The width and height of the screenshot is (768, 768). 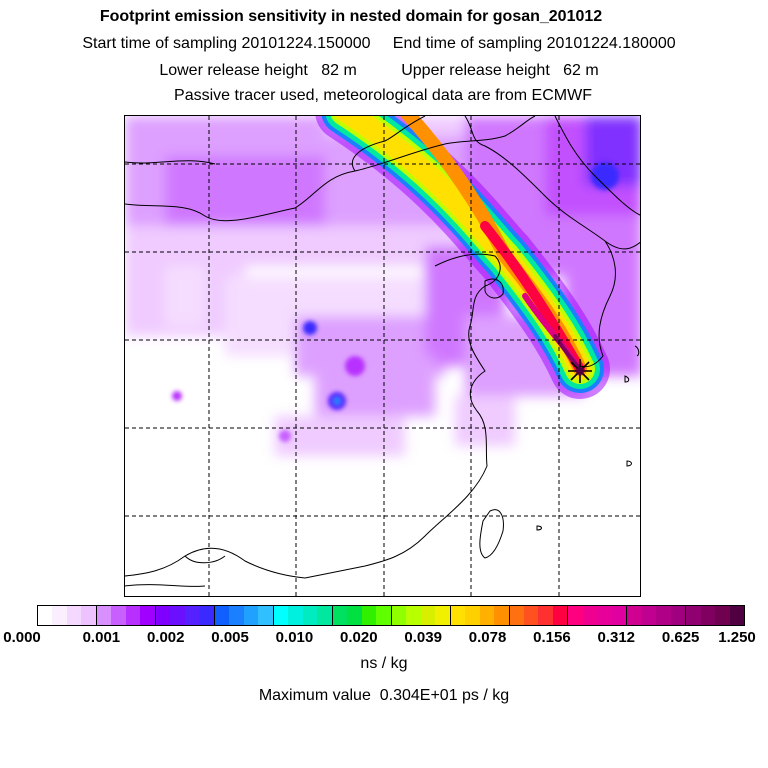 What do you see at coordinates (462, 257) in the screenshot?
I see `emission-plume` at bounding box center [462, 257].